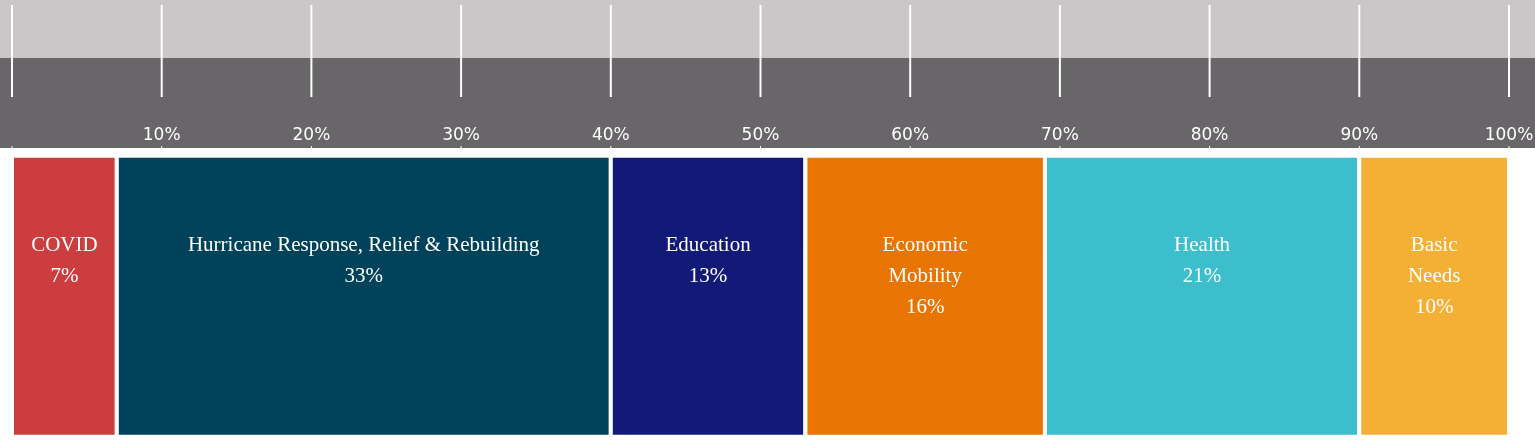 This screenshot has width=1535, height=447. What do you see at coordinates (910, 134) in the screenshot?
I see `x-tick-label: 60%` at bounding box center [910, 134].